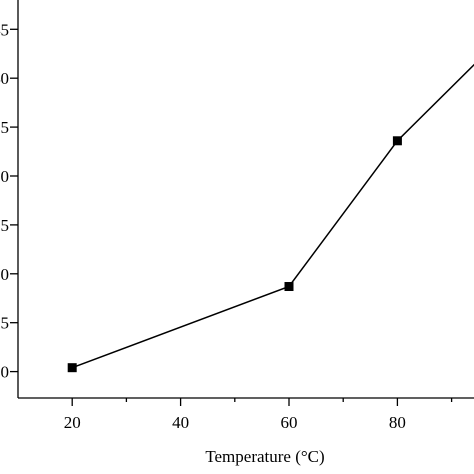 This screenshot has width=474, height=474. What do you see at coordinates (264, 456) in the screenshot?
I see `x-axis-label: Temperature (°C)` at bounding box center [264, 456].